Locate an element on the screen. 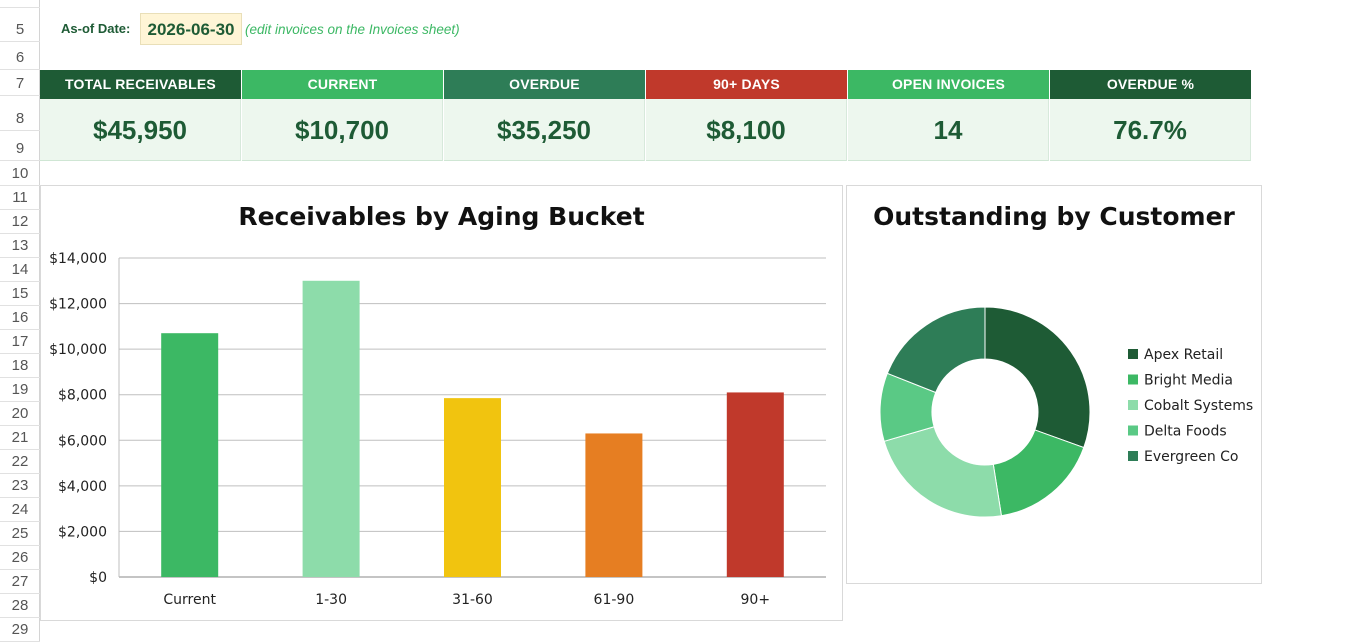  row-header: 22 is located at coordinates (20, 462).